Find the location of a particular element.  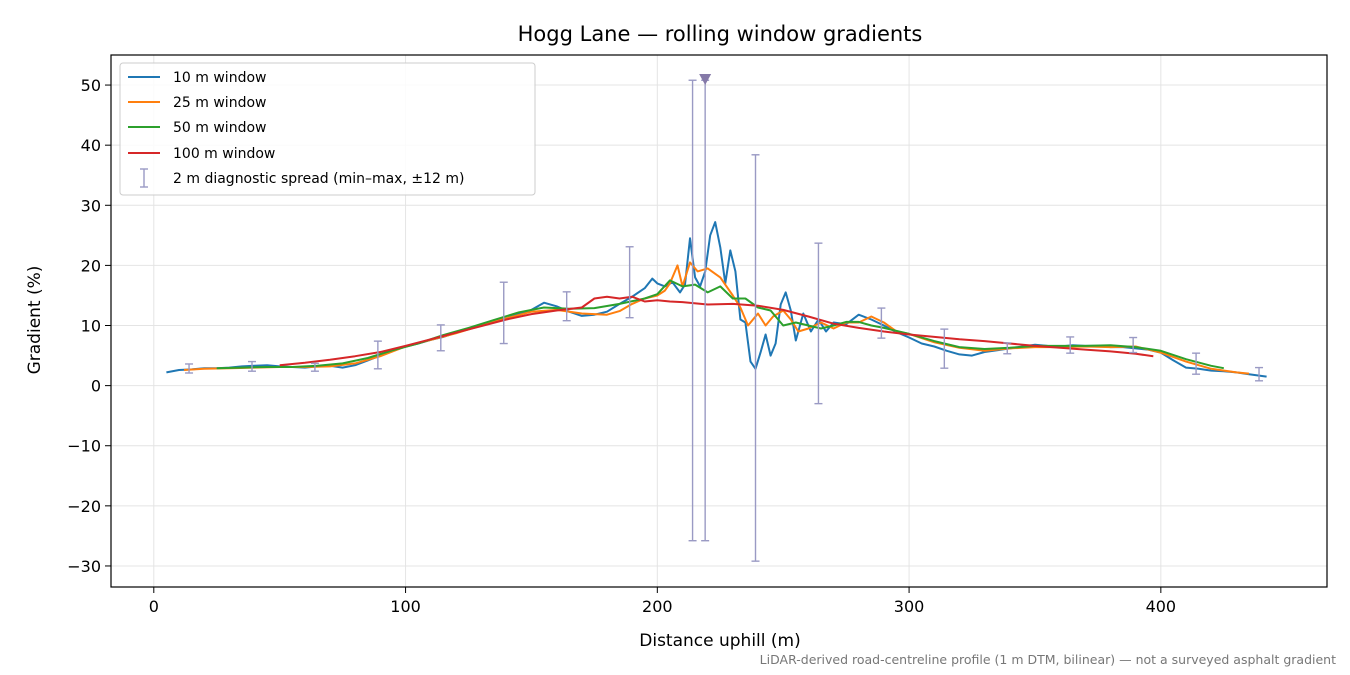

x-tick-label: 400 is located at coordinates (1161, 606).